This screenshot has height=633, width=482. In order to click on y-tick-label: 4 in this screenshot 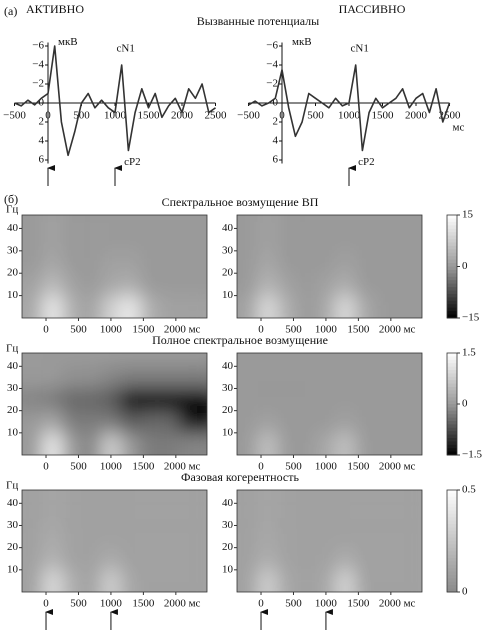, I will do `click(276, 141)`.